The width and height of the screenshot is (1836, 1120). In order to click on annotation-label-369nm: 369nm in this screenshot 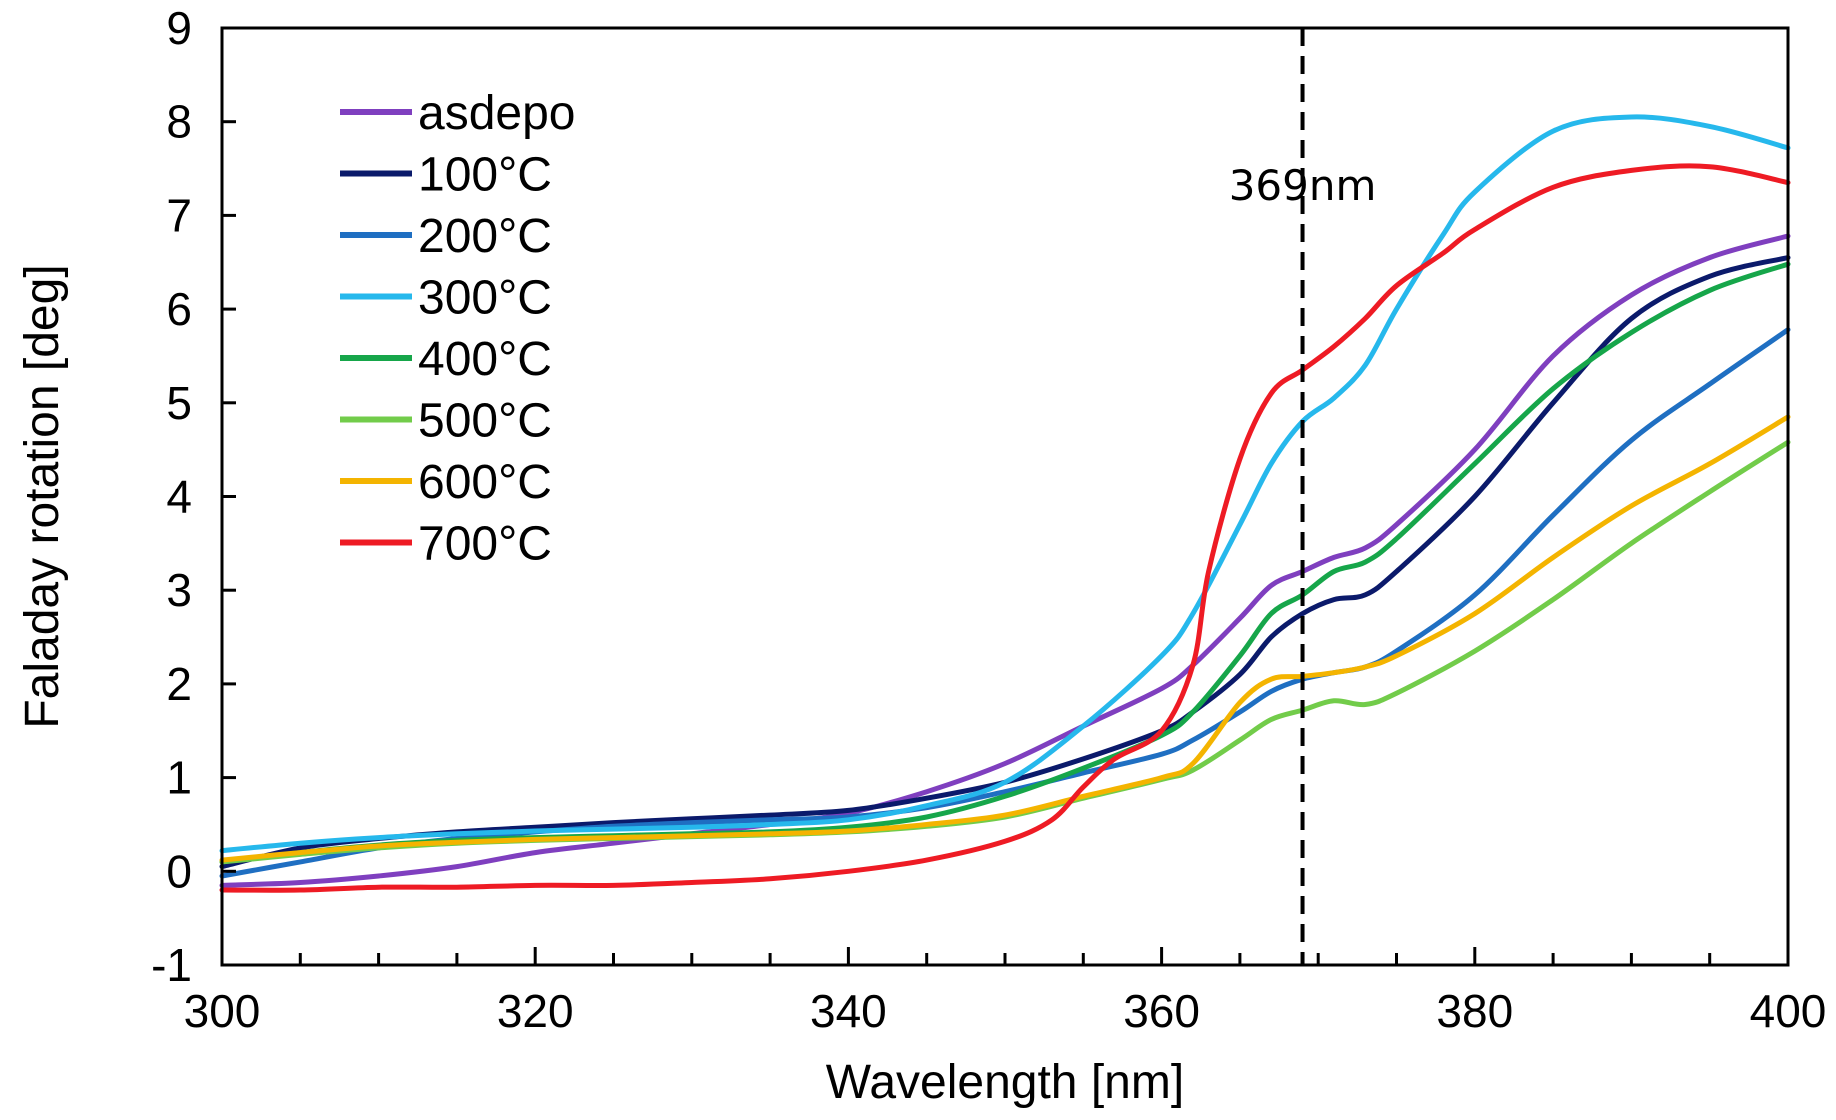, I will do `click(1303, 185)`.